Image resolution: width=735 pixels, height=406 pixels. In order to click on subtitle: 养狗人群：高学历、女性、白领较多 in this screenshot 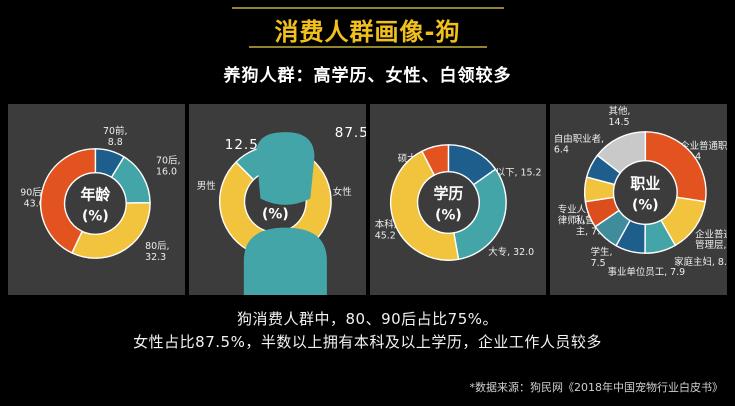, I will do `click(367, 76)`.